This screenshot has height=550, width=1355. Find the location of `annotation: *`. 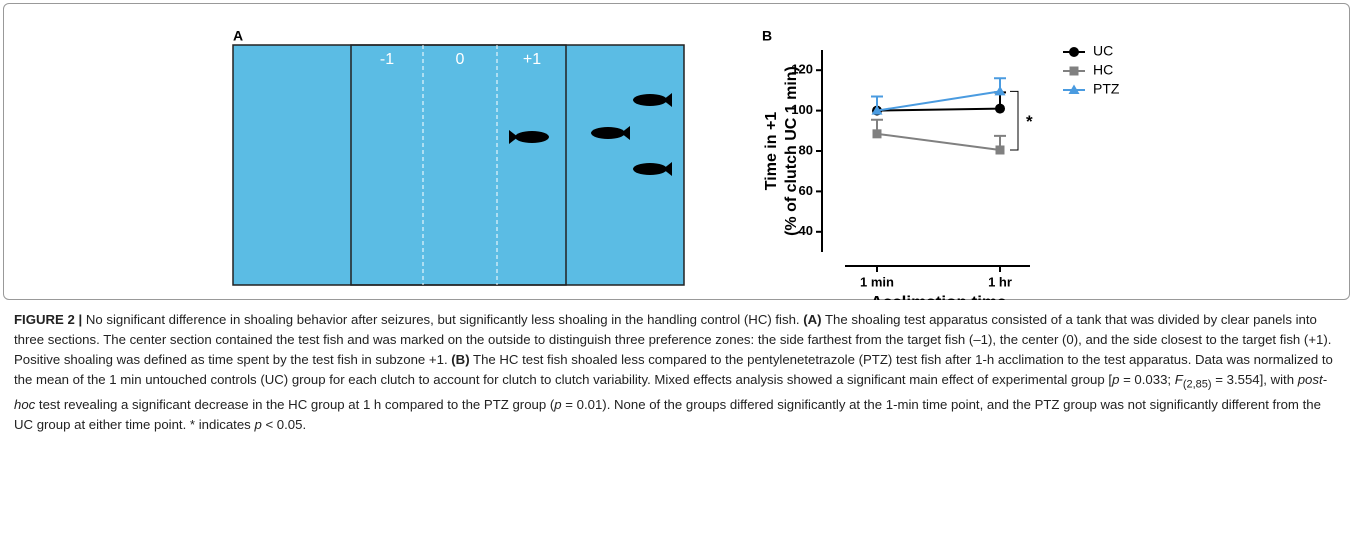

annotation: * is located at coordinates (1029, 121).